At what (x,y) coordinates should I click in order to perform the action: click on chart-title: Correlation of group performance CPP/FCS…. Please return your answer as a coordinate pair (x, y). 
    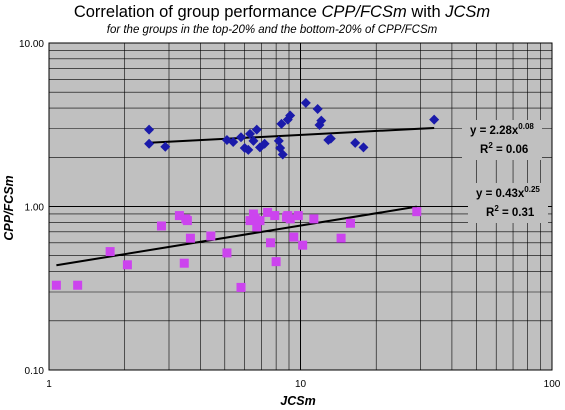
    Looking at the image, I should click on (282, 12).